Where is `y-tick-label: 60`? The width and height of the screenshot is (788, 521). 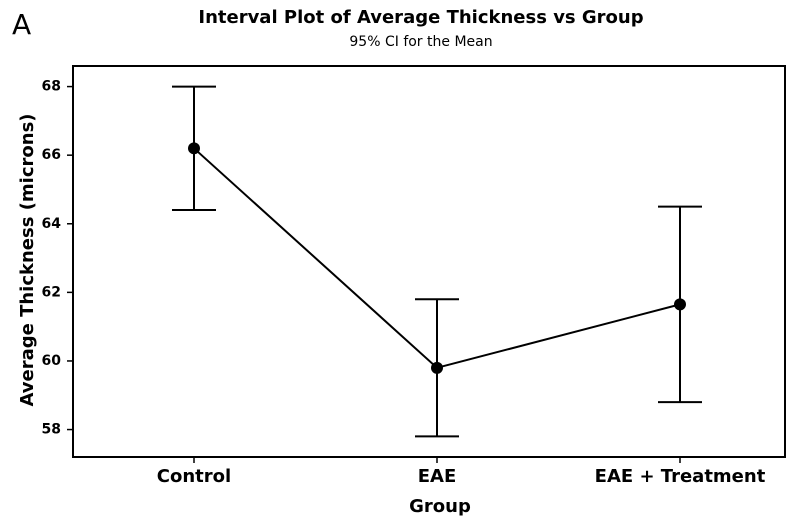 y-tick-label: 60 is located at coordinates (52, 361).